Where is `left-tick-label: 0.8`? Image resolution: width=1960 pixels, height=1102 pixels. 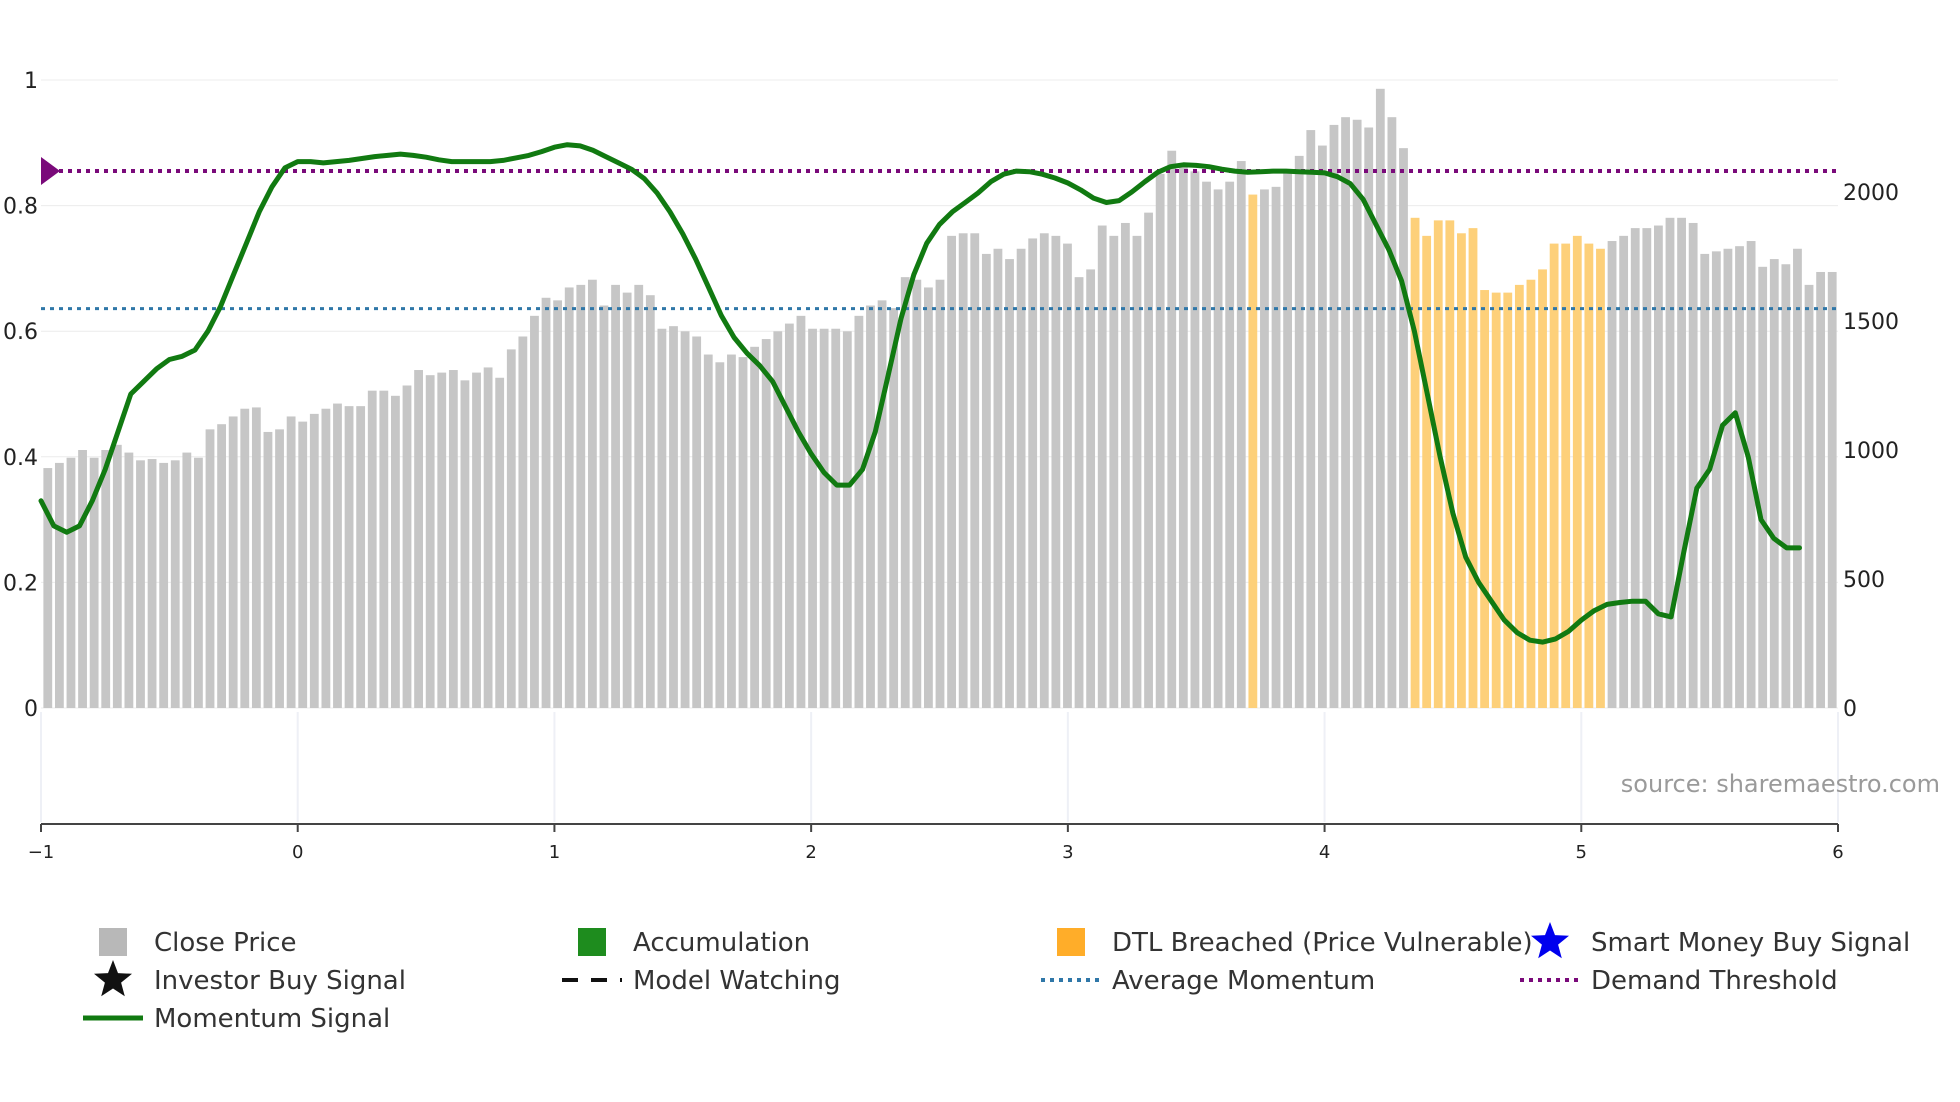 left-tick-label: 0.8 is located at coordinates (20, 207).